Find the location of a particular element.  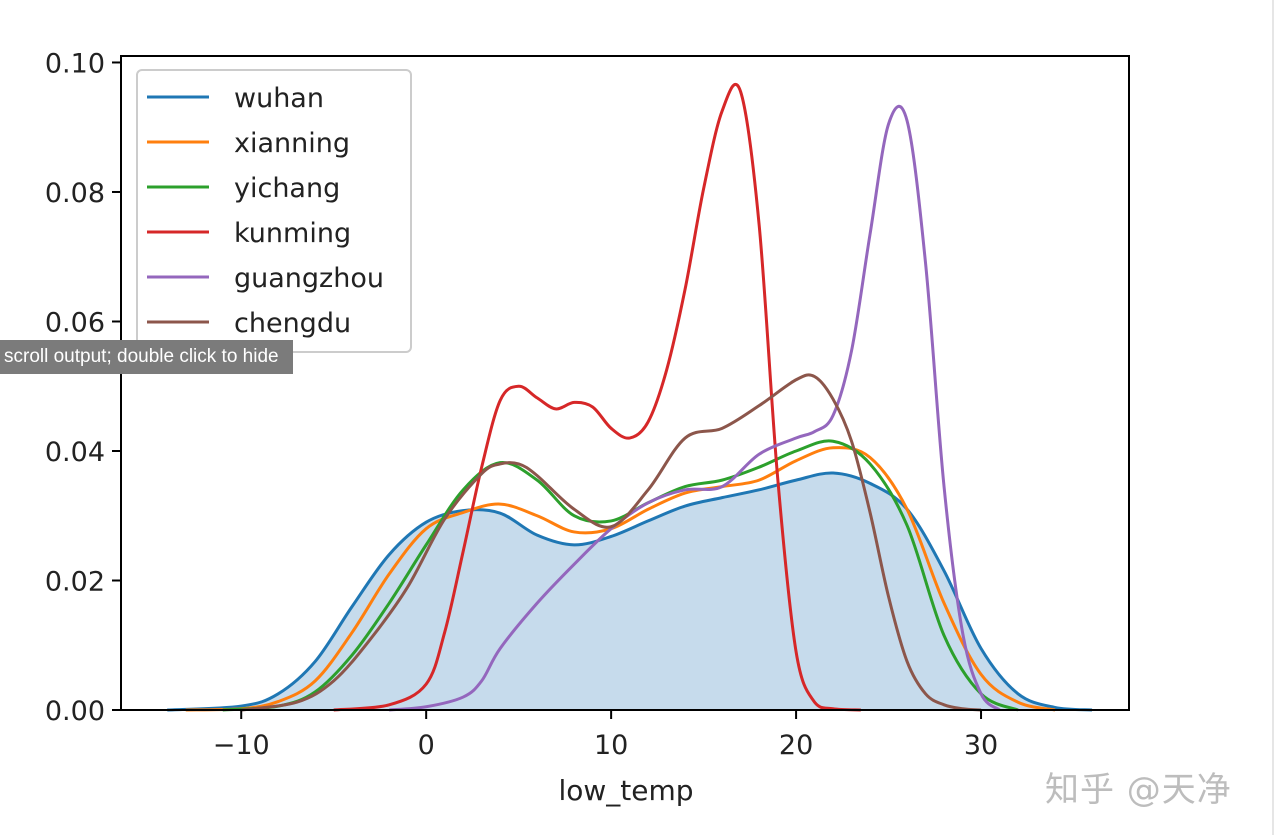

legend-label-kunming: kunming is located at coordinates (292, 233).